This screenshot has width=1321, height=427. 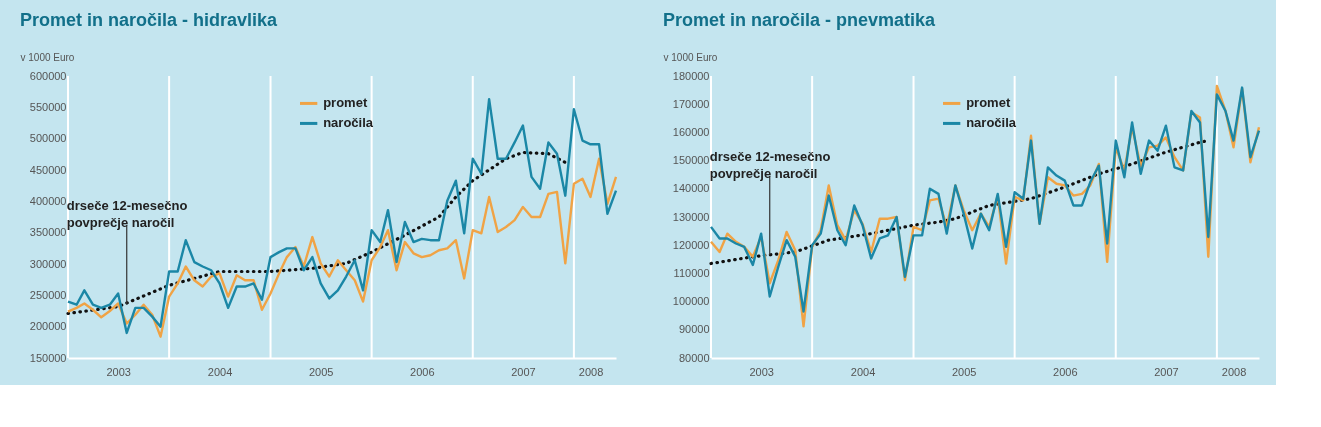 What do you see at coordinates (48, 326) in the screenshot?
I see `y-tick-label: 200000` at bounding box center [48, 326].